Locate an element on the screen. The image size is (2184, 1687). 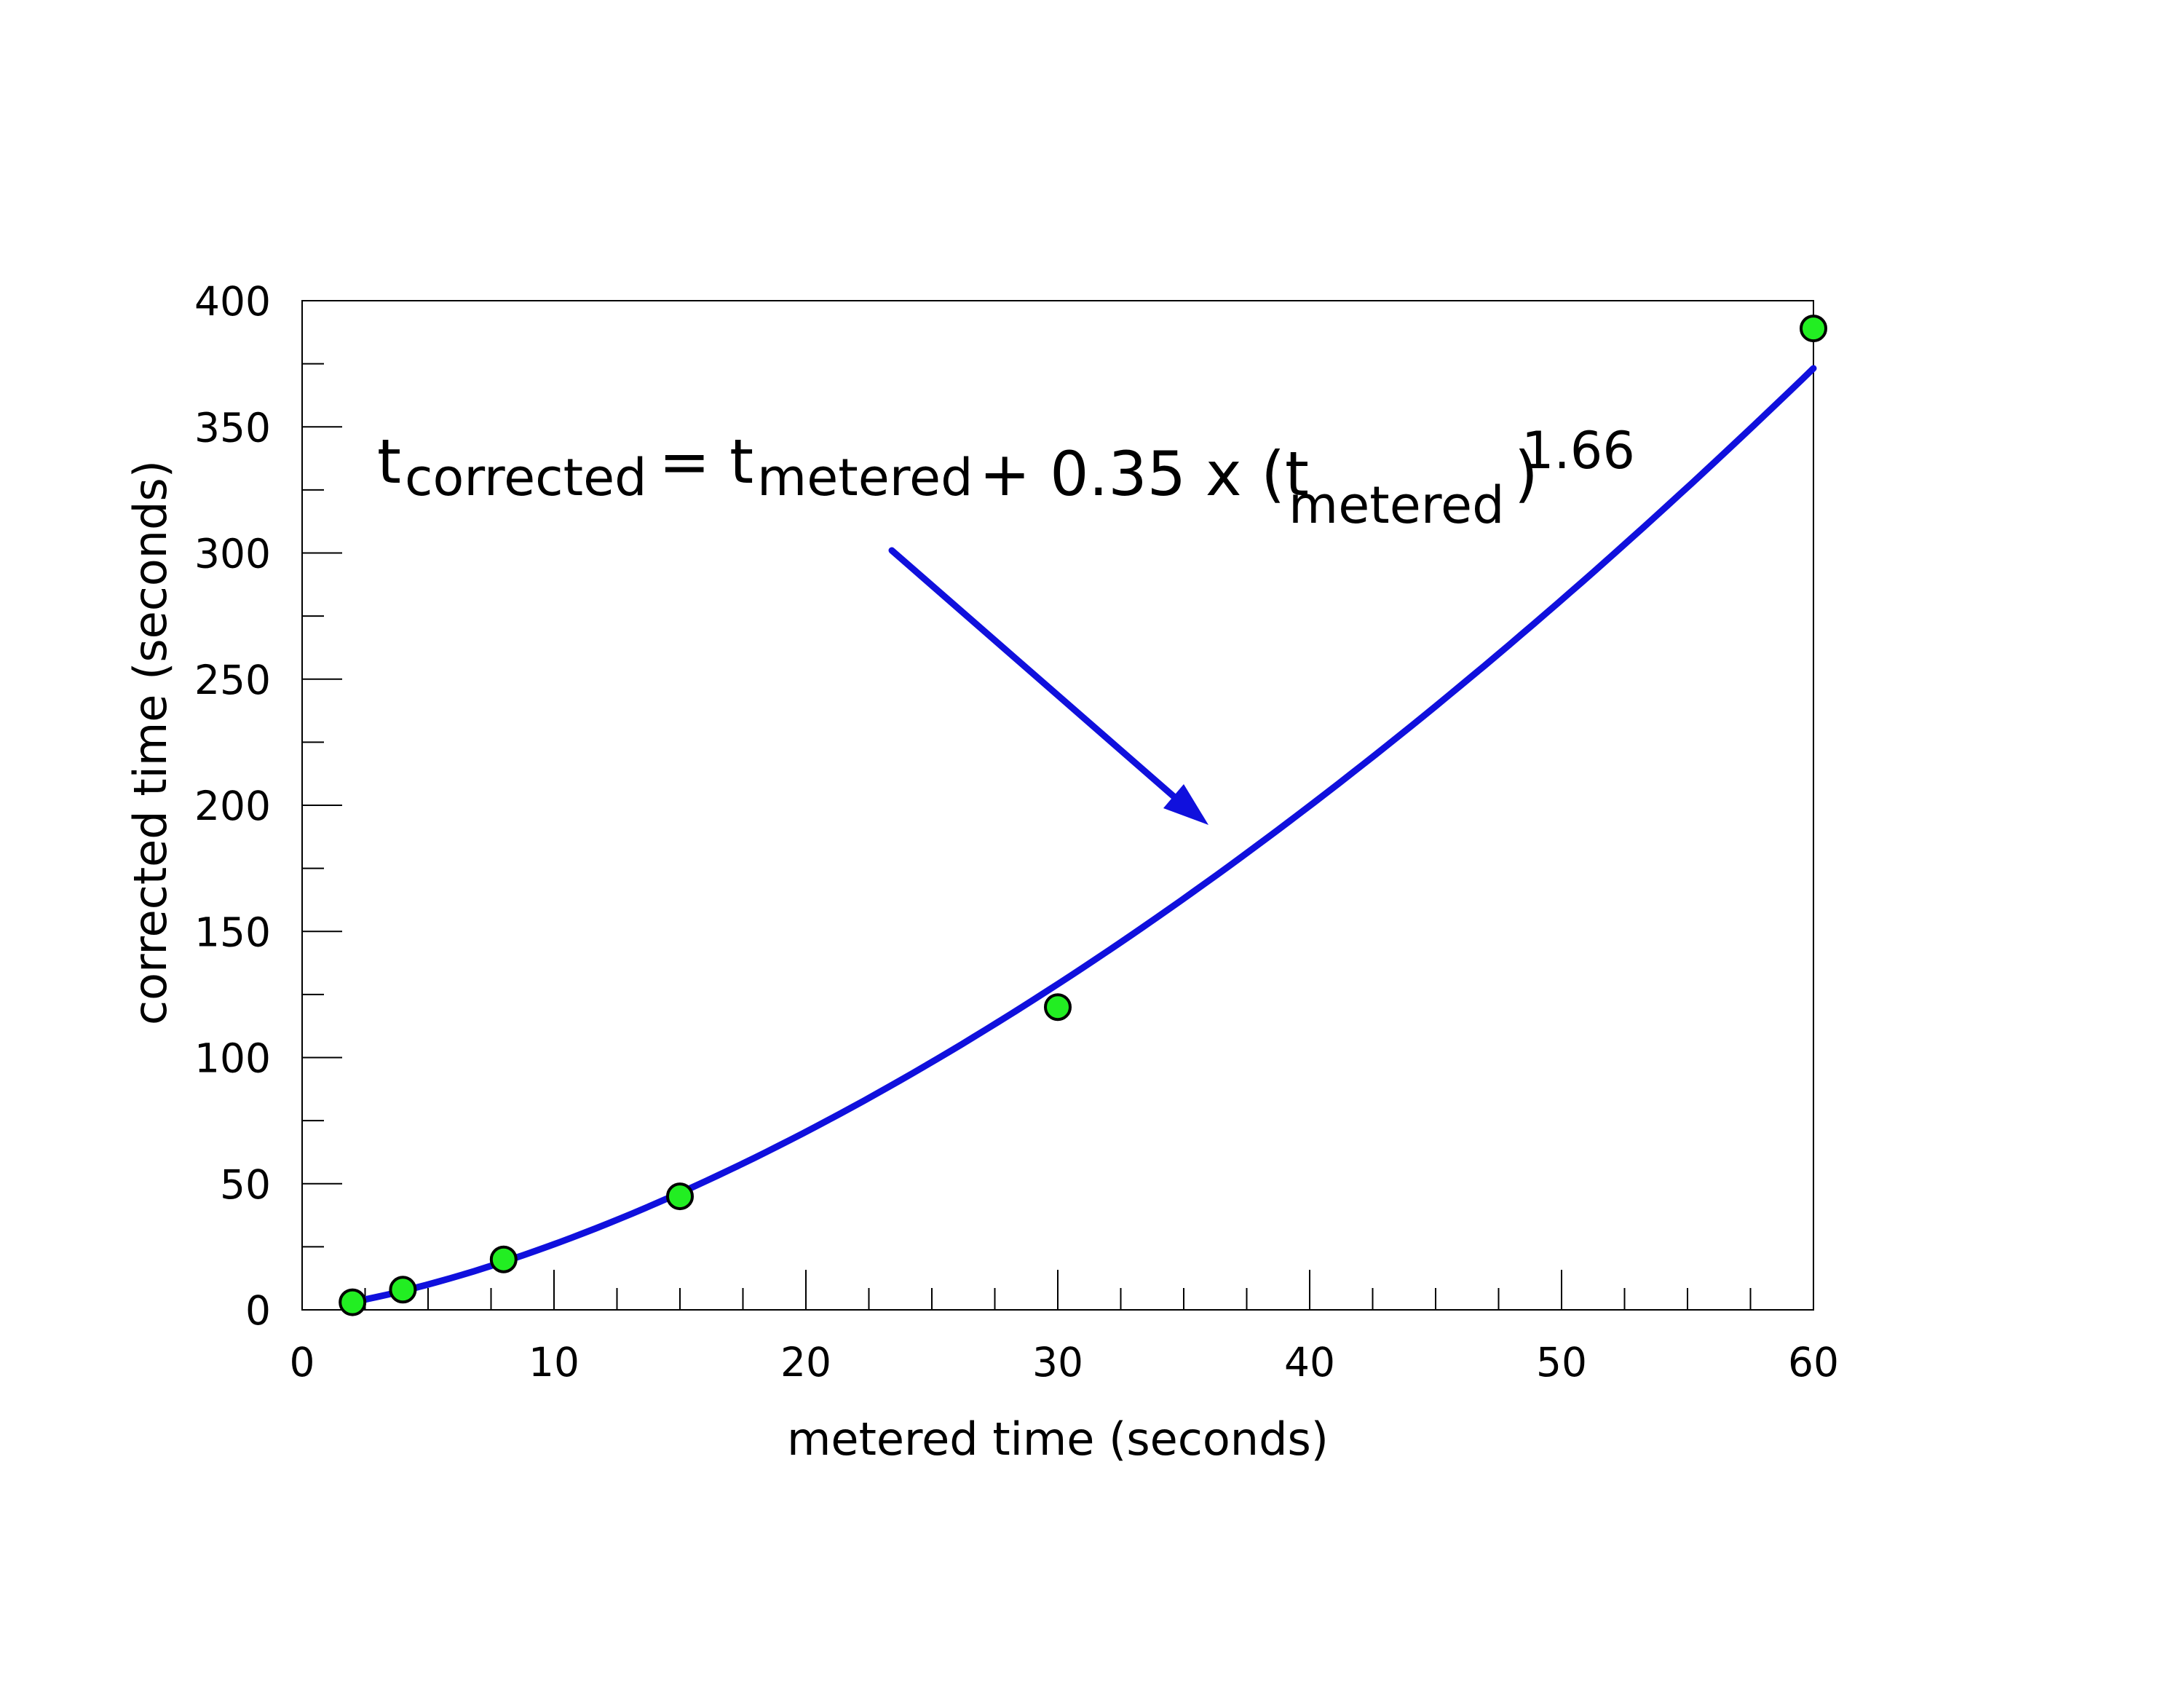
x-tick-label: 60 is located at coordinates (1813, 1363).